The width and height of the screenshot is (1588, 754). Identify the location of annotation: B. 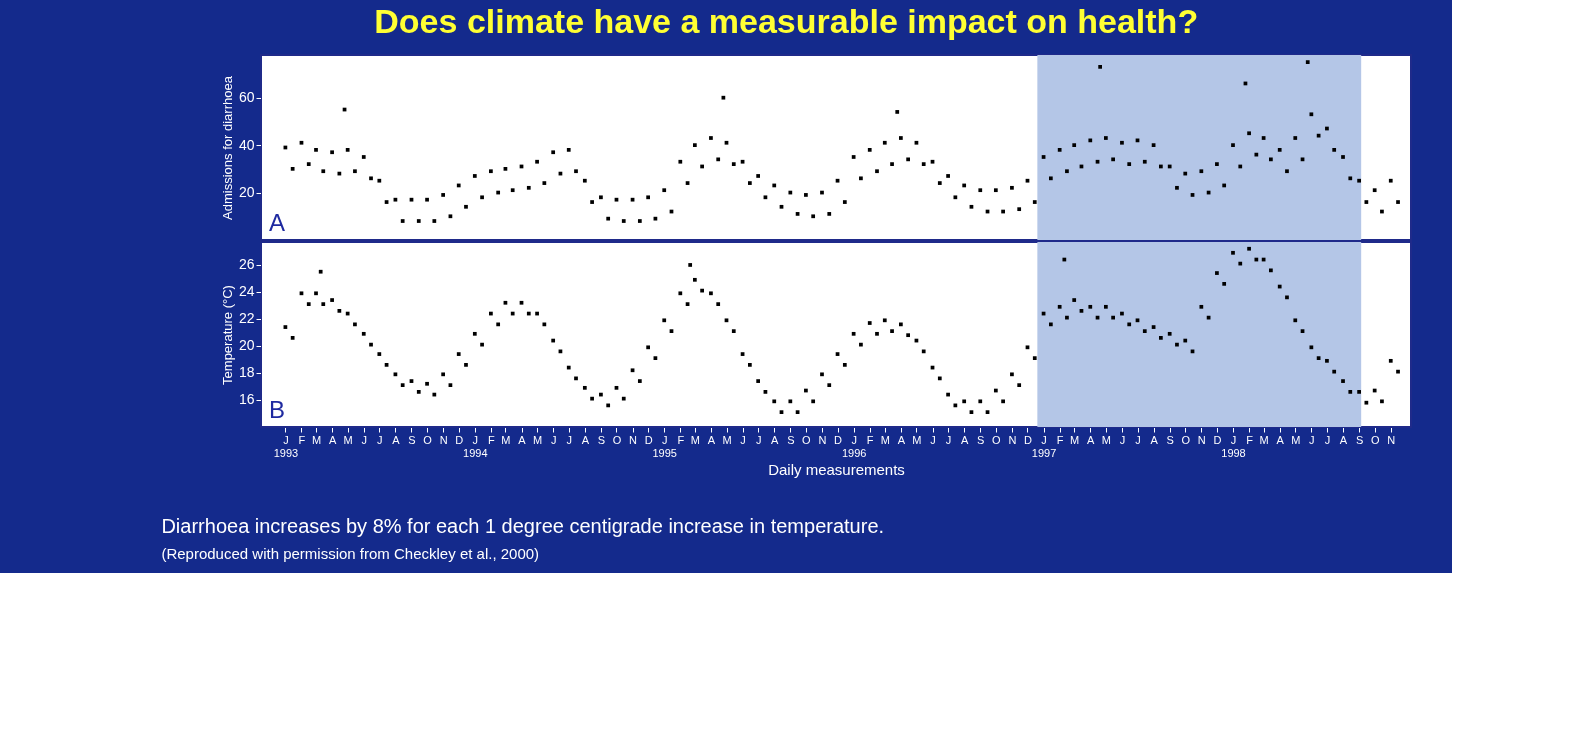
(277, 409).